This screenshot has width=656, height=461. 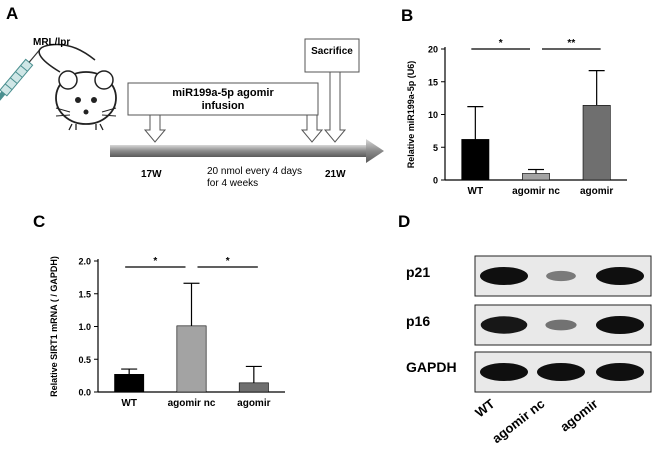 I want to click on blot-lane-label-agomir: agomir, so click(x=578, y=415).